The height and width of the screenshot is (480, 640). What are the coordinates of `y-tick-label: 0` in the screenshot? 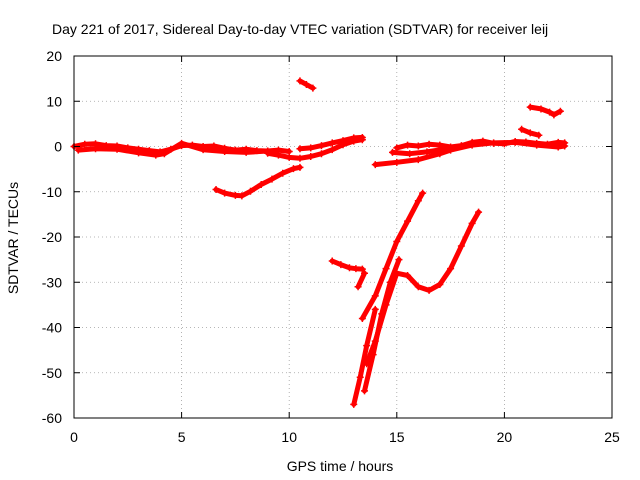 It's located at (58, 147).